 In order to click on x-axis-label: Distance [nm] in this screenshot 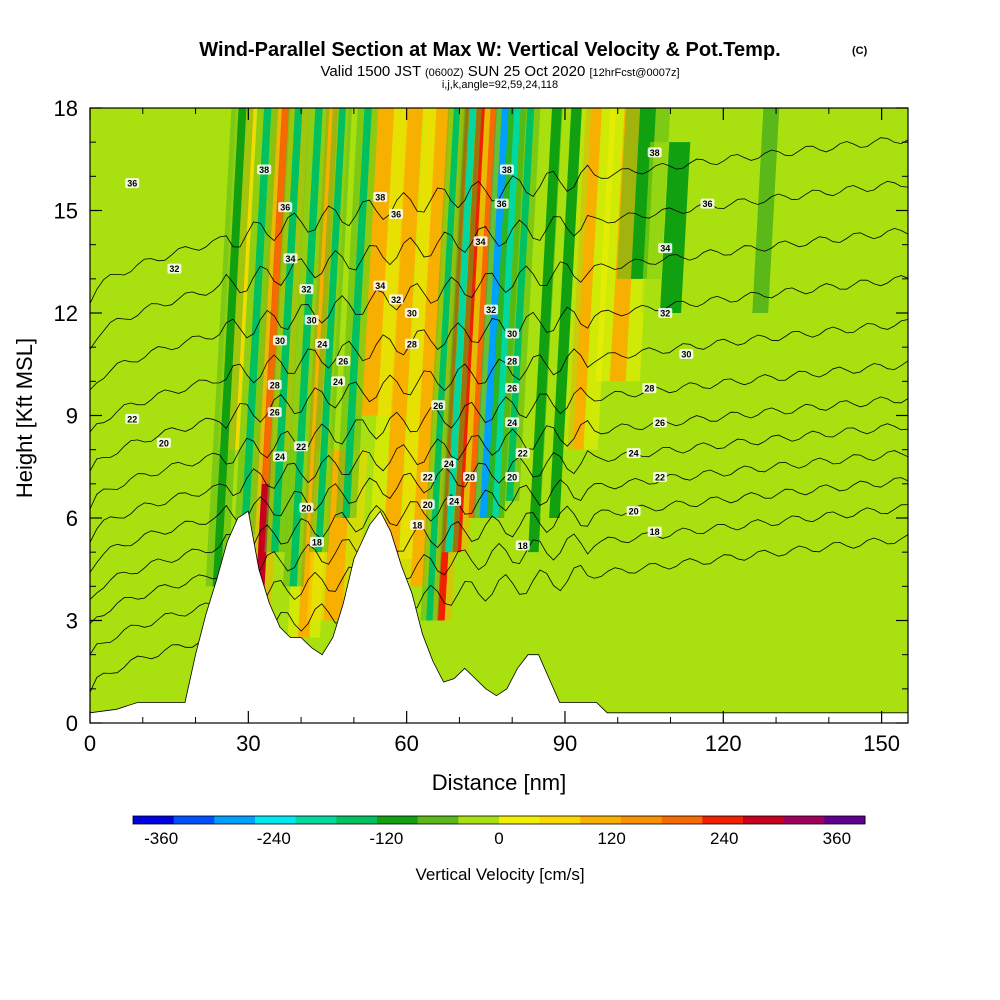, I will do `click(499, 782)`.